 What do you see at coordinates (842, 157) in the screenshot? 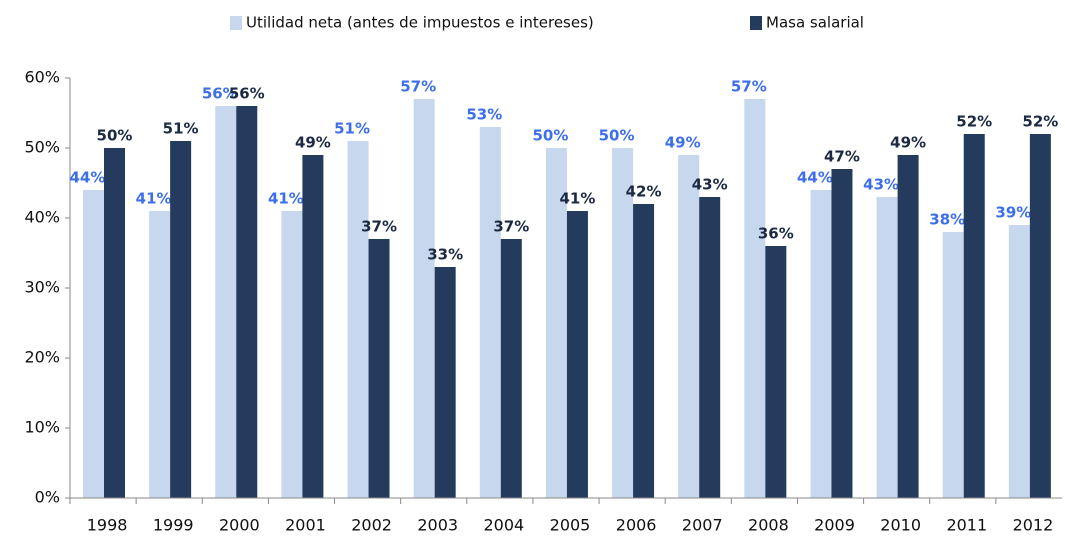
I see `value-label: 47%` at bounding box center [842, 157].